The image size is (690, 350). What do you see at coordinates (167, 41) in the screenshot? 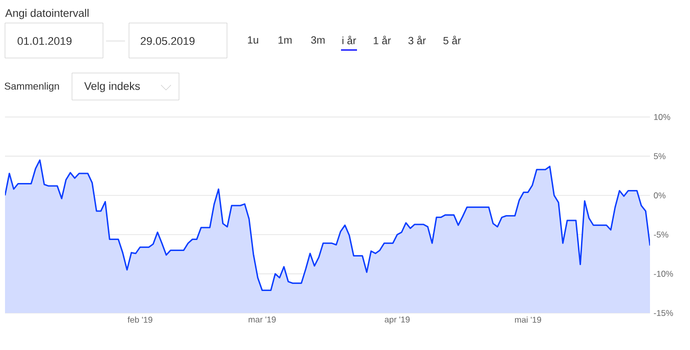
I see `text: 29.05.2019` at bounding box center [167, 41].